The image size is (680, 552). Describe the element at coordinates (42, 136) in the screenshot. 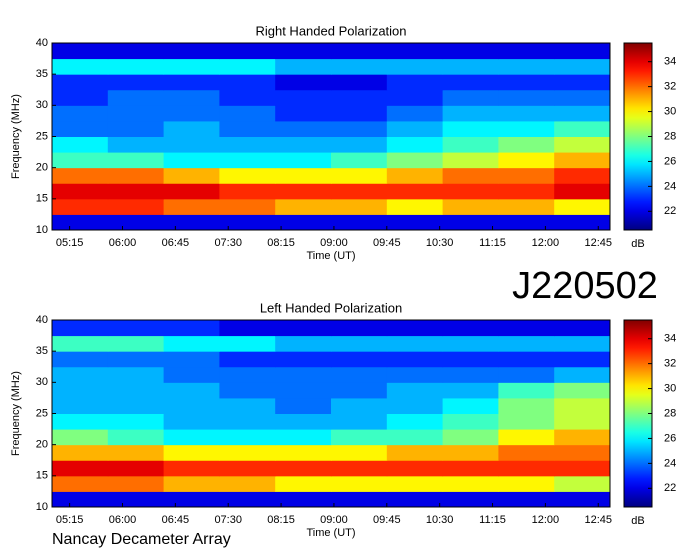

I see `y-tick-label: 25` at that location.